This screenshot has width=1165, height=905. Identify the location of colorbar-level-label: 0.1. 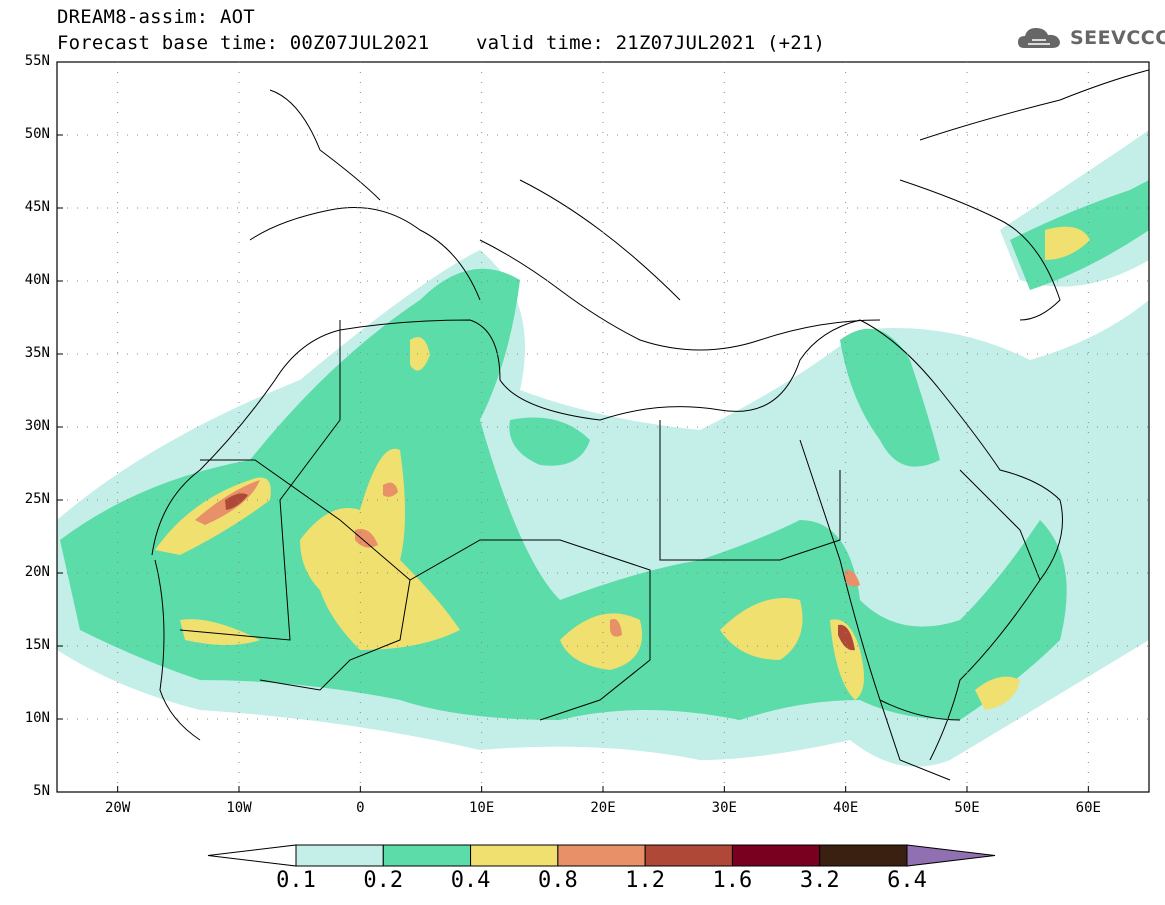
(296, 880).